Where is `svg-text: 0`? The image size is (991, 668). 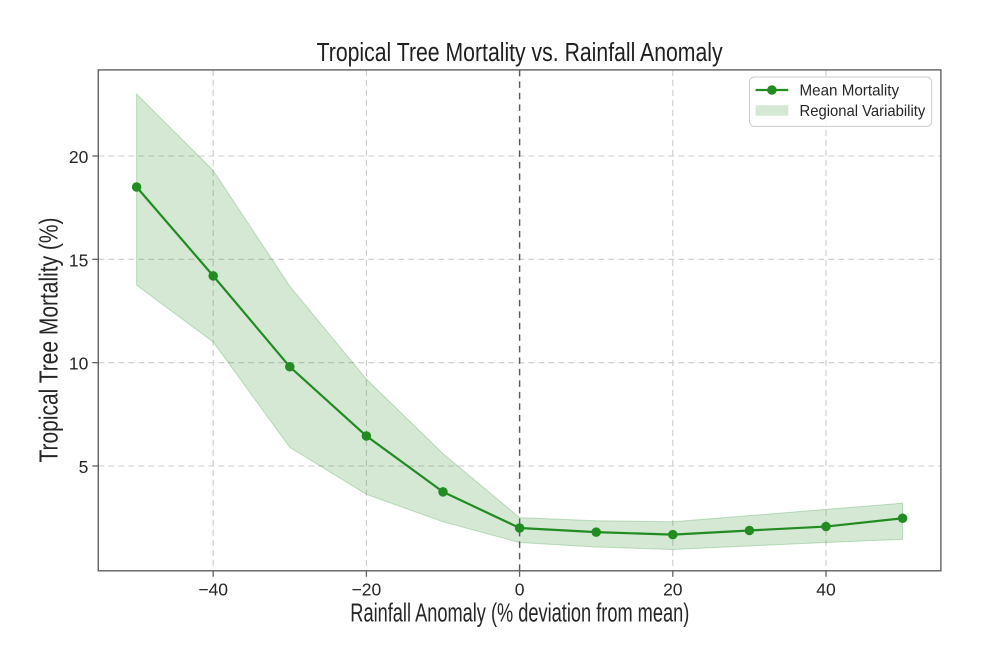 svg-text: 0 is located at coordinates (520, 589).